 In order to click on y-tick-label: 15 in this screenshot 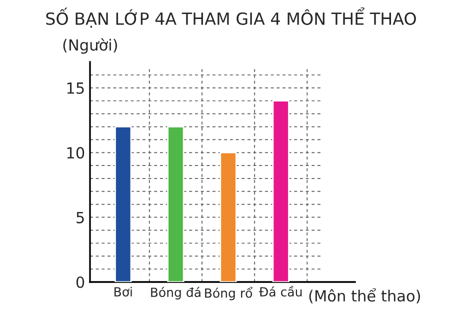, I will do `click(75, 88)`.